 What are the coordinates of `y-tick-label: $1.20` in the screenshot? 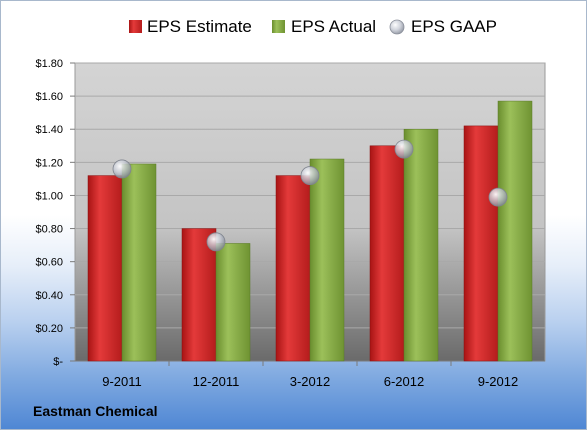 It's located at (49, 163).